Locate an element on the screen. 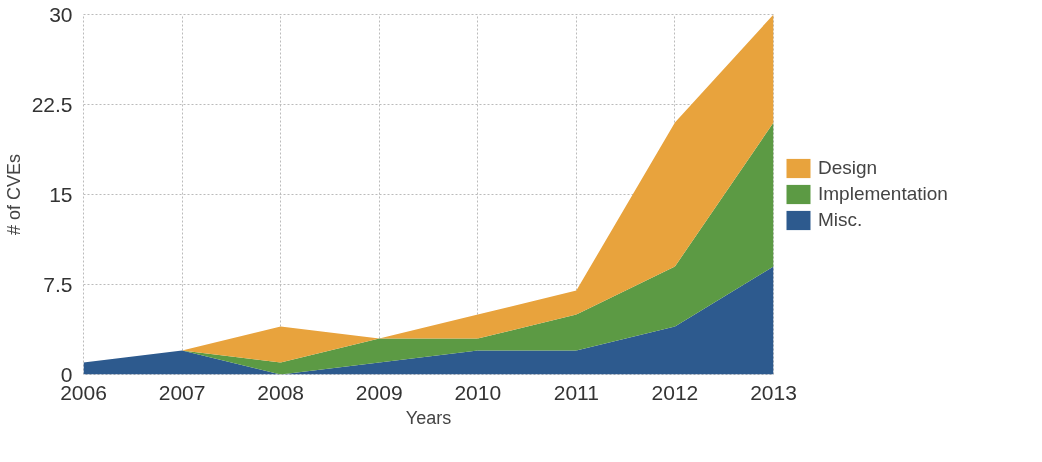 The width and height of the screenshot is (1042, 462). x-tick-label: 2010 is located at coordinates (478, 392).